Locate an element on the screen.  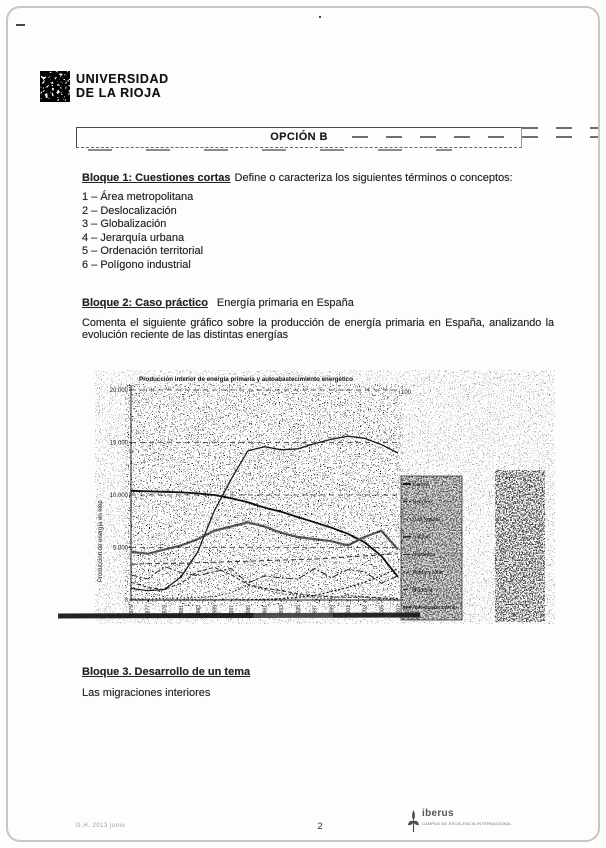
option-header-label: OPCIÓN B is located at coordinates (299, 137).